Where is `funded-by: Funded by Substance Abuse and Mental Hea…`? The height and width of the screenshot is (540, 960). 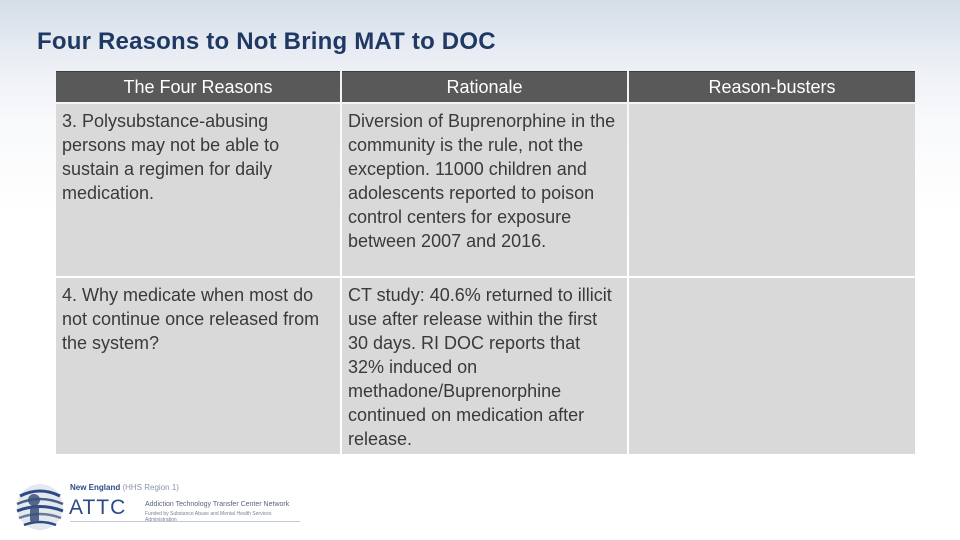
funded-by: Funded by Substance Abuse and Mental Hea… is located at coordinates (208, 517).